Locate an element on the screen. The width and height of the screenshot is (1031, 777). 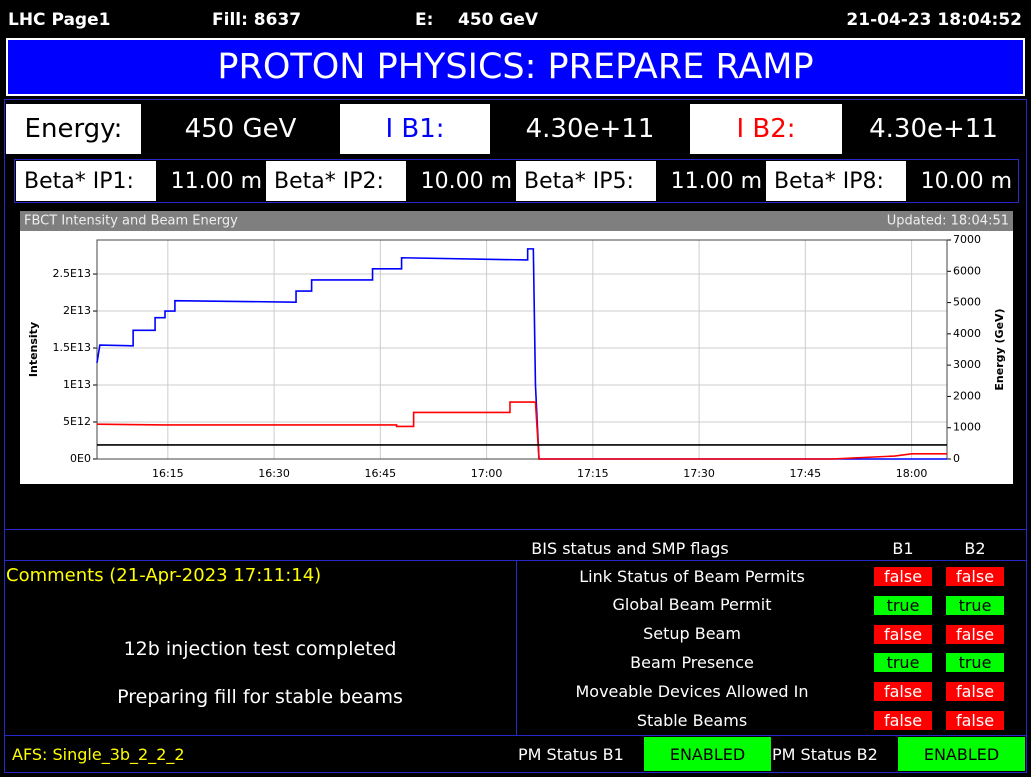
chart-subtitle: Updated: 18:04:51 is located at coordinates (948, 221).